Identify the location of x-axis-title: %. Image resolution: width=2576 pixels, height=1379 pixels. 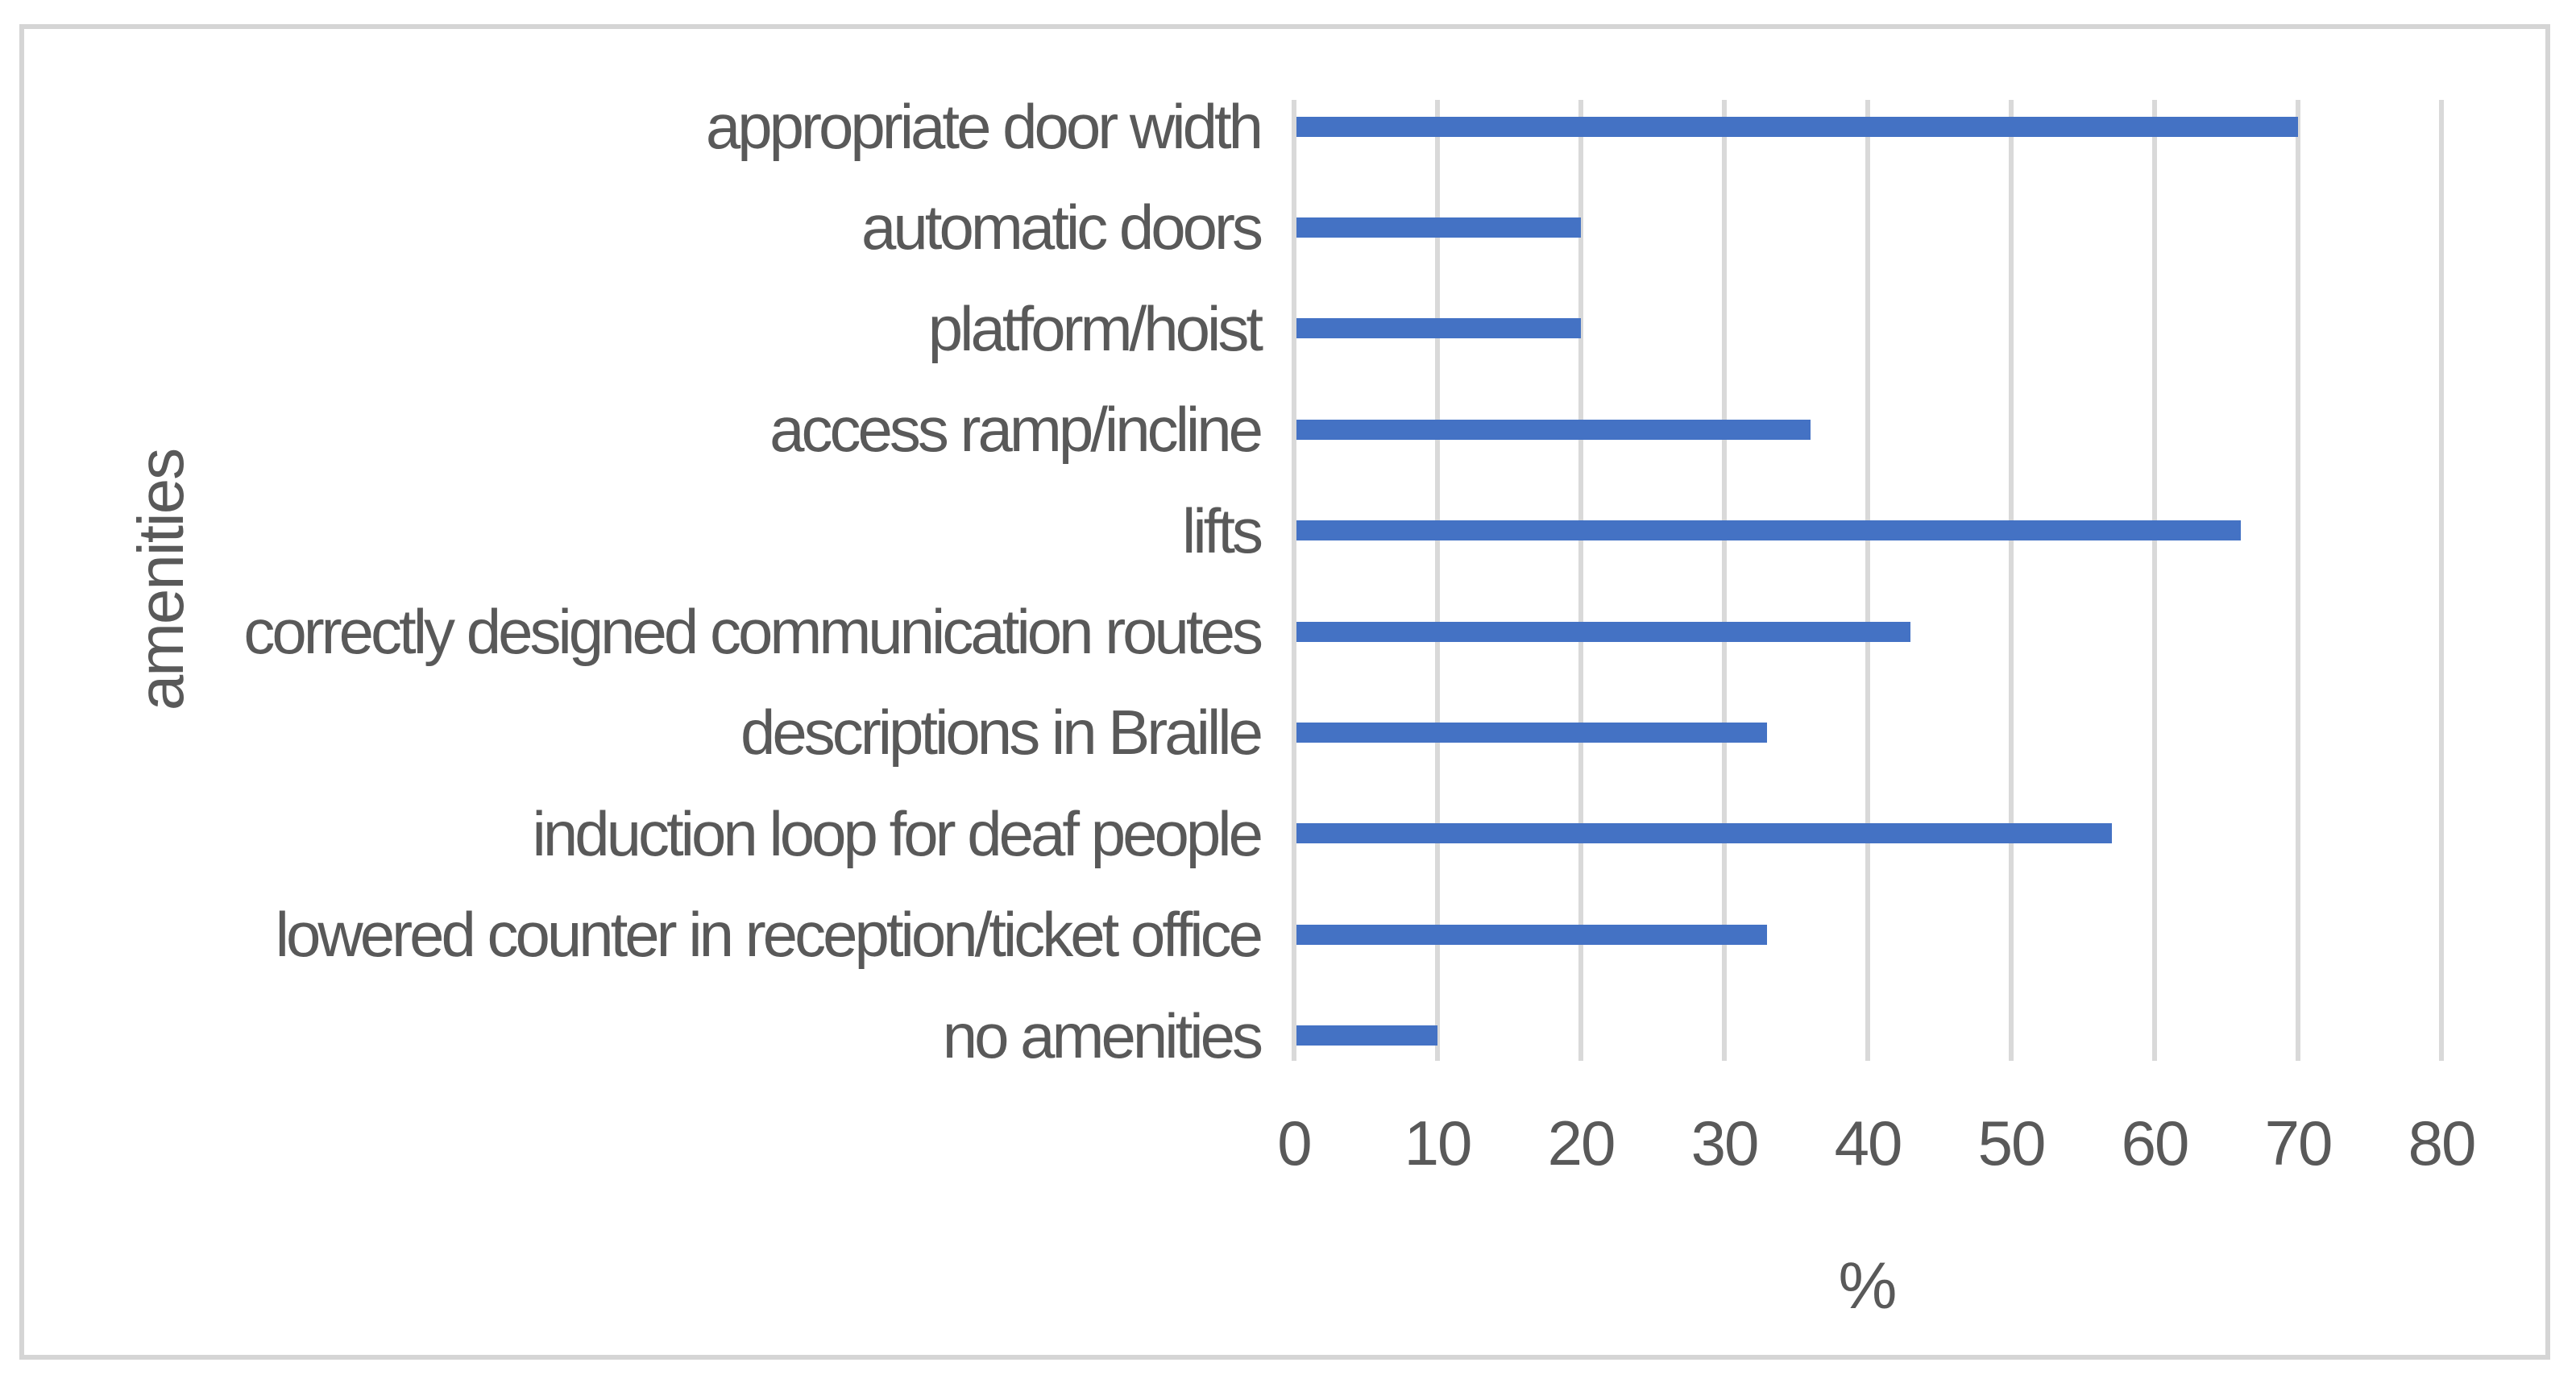
(1868, 1286).